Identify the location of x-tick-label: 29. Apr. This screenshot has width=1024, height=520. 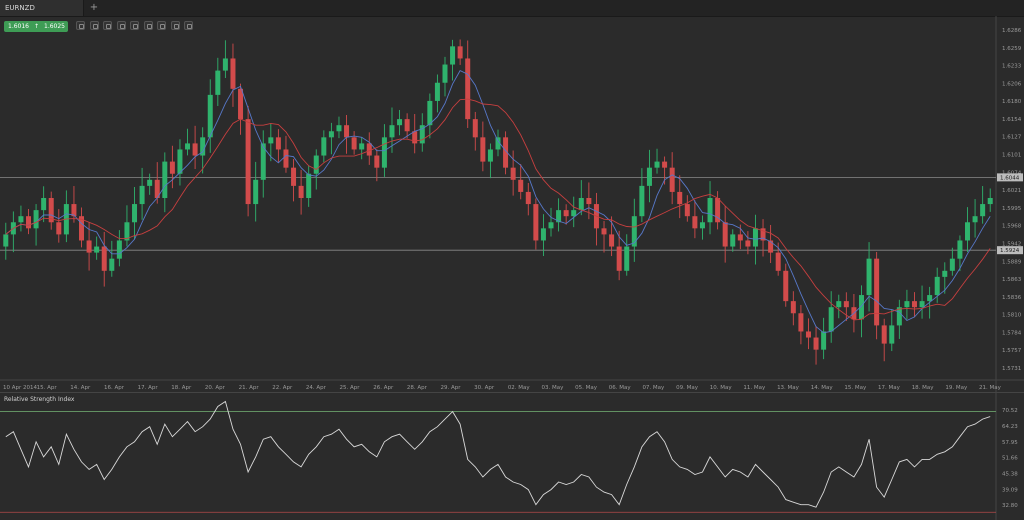
(451, 388).